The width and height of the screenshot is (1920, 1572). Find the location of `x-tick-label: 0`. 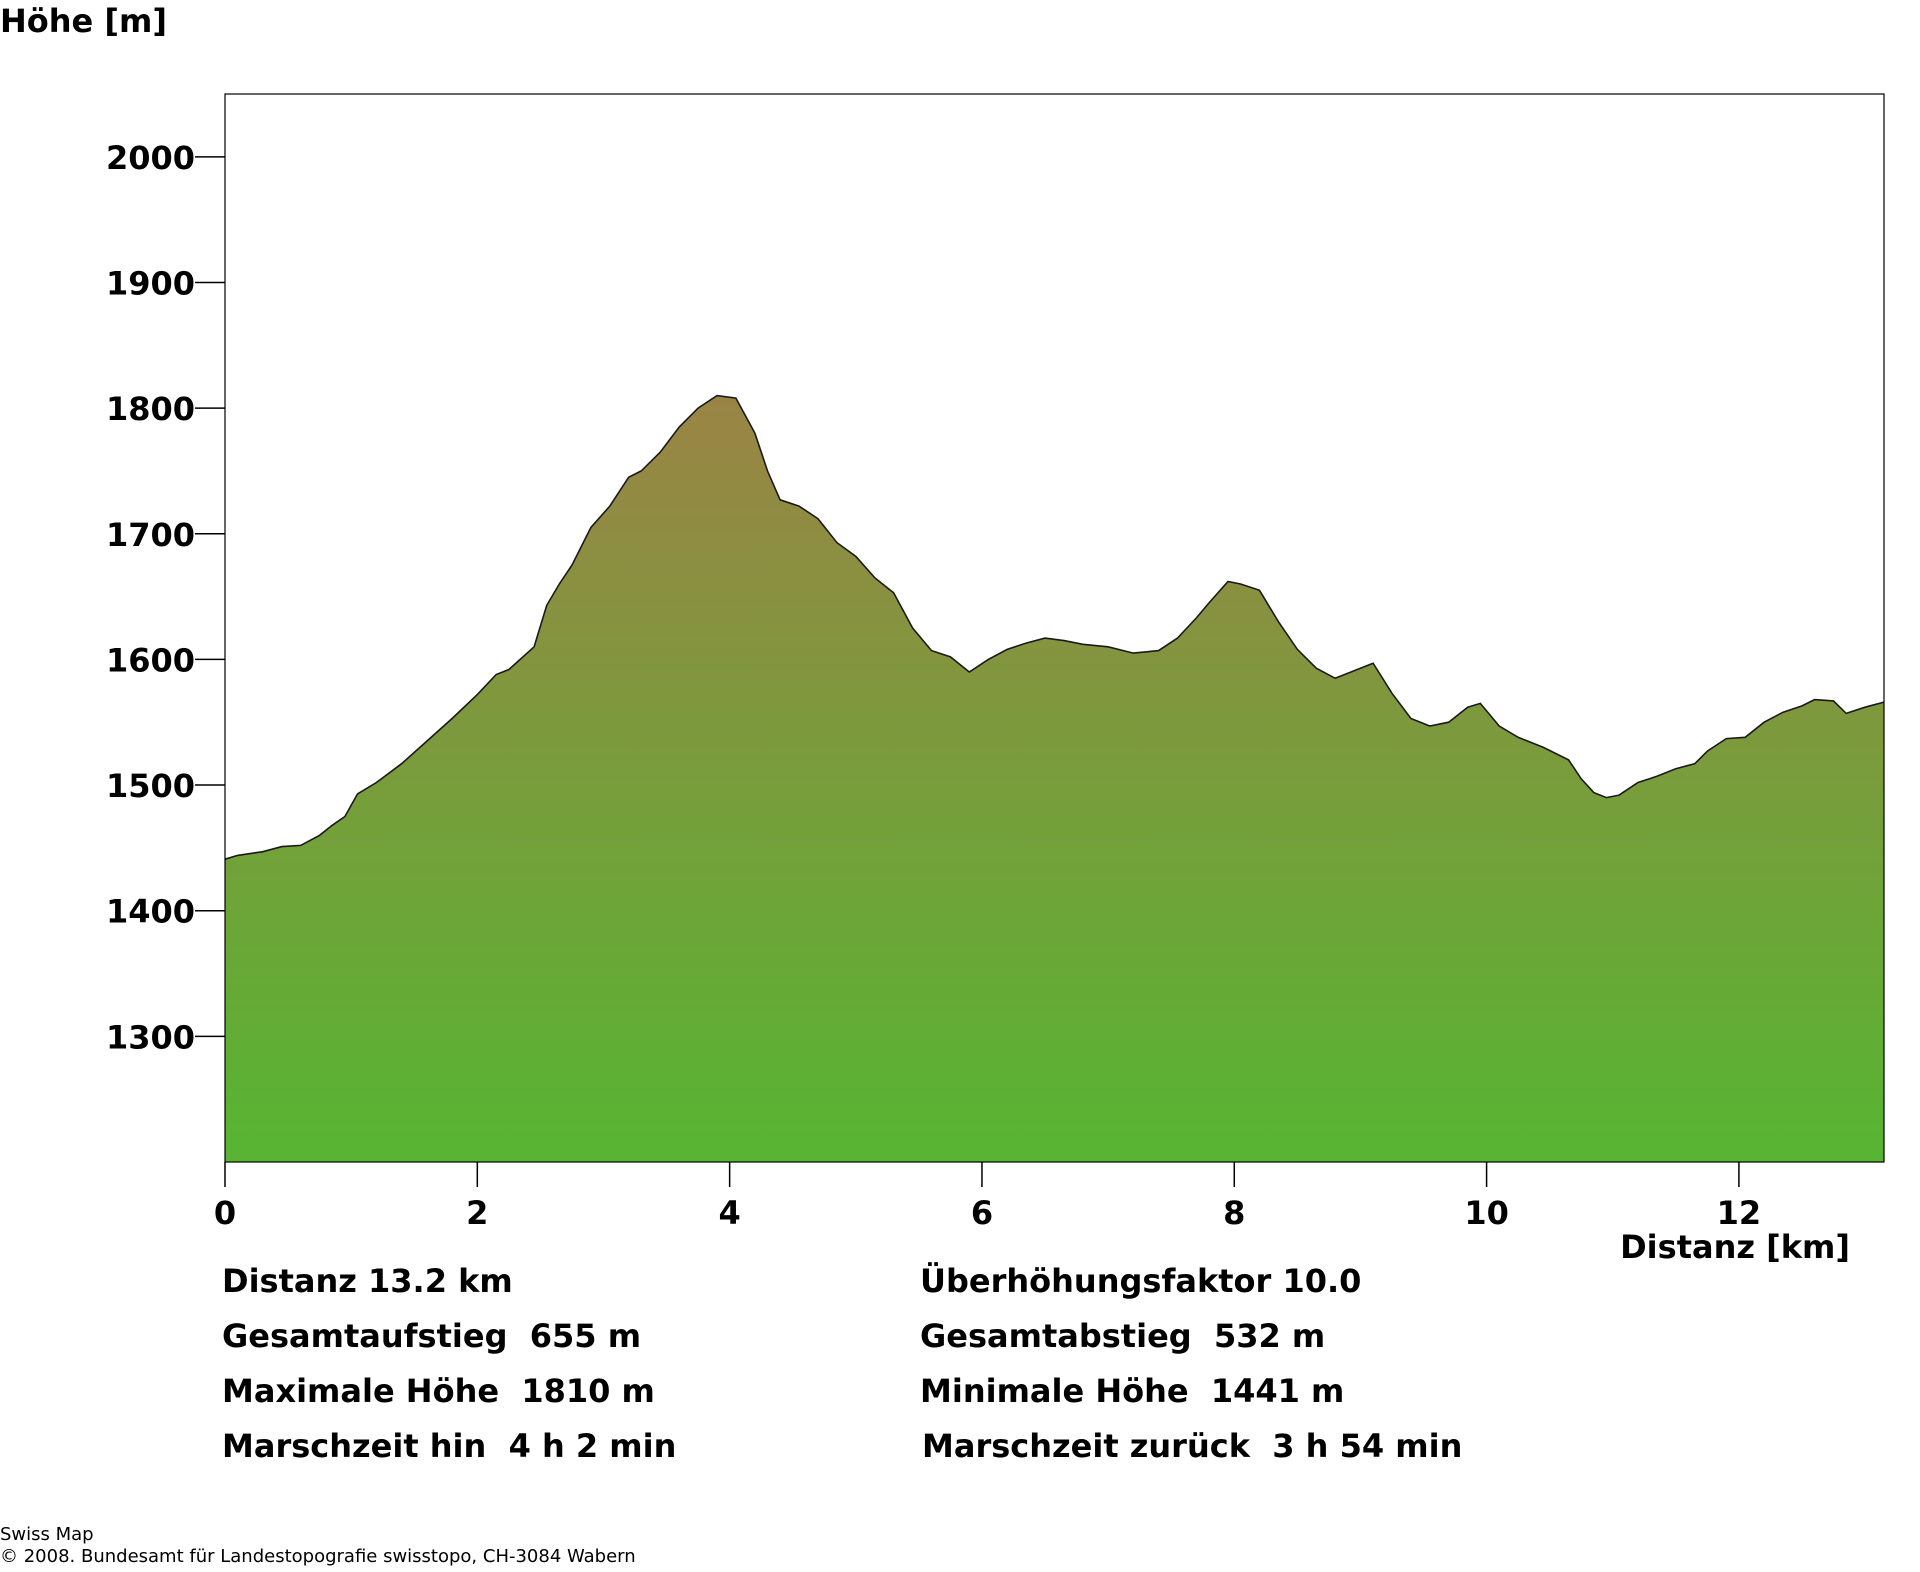

x-tick-label: 0 is located at coordinates (225, 1213).